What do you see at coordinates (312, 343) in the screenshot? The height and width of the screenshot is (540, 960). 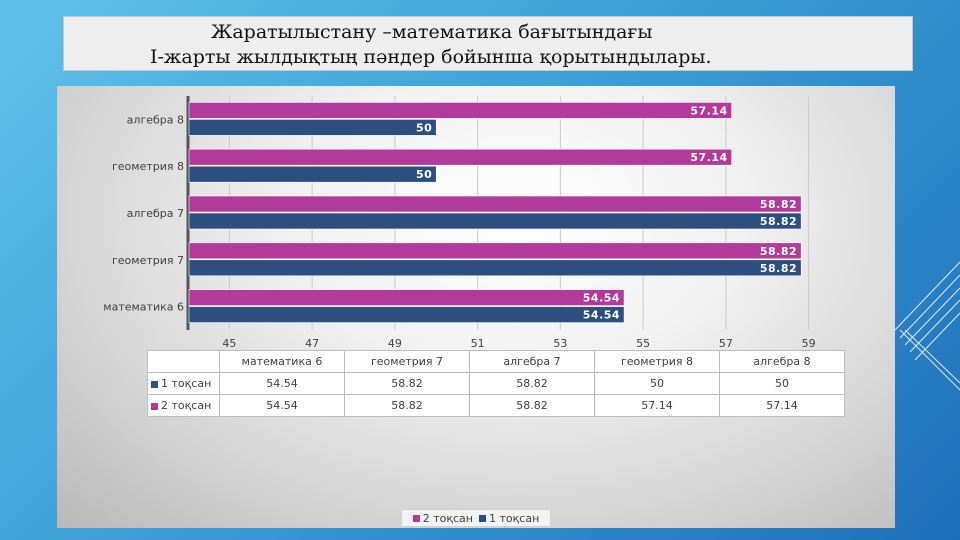 I see `x-tick-label: 47` at bounding box center [312, 343].